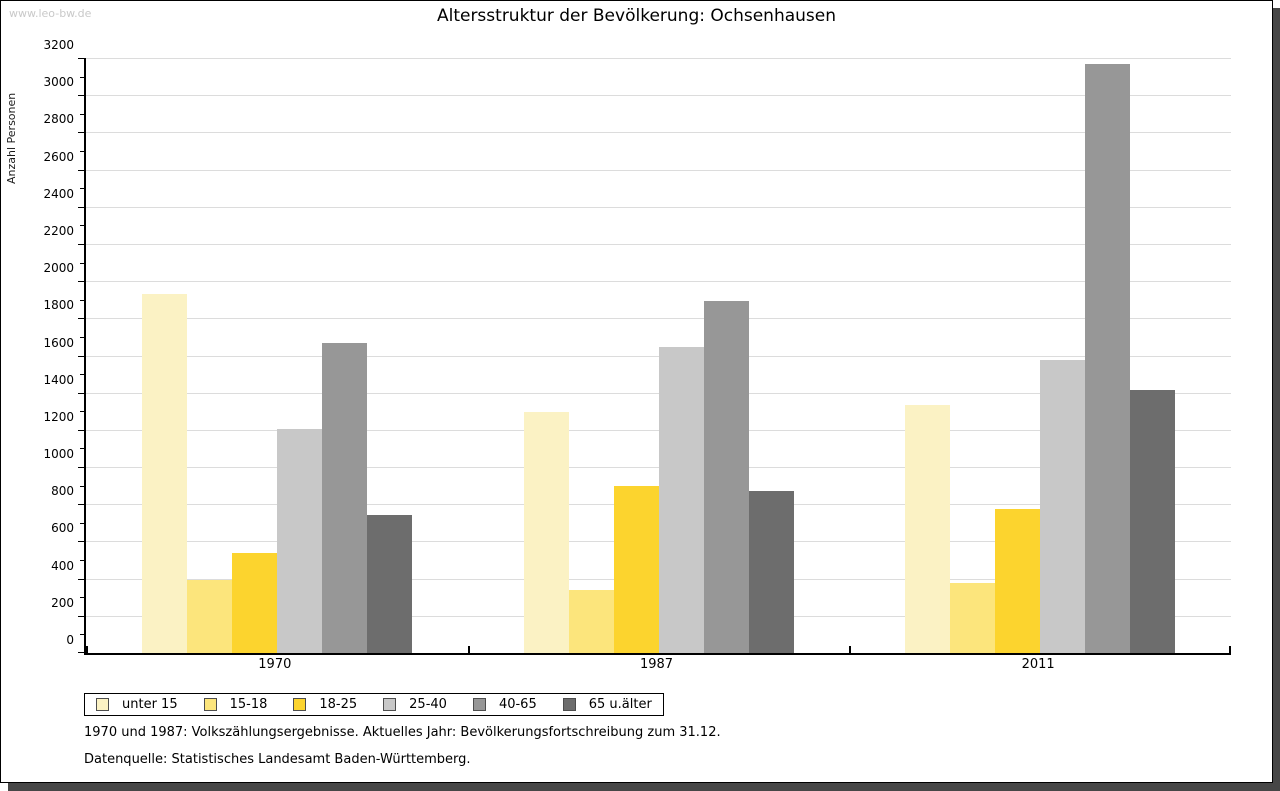 The image size is (1280, 791). Describe the element at coordinates (11, 138) in the screenshot. I see `y-axis-label: Anzahl Personen` at that location.